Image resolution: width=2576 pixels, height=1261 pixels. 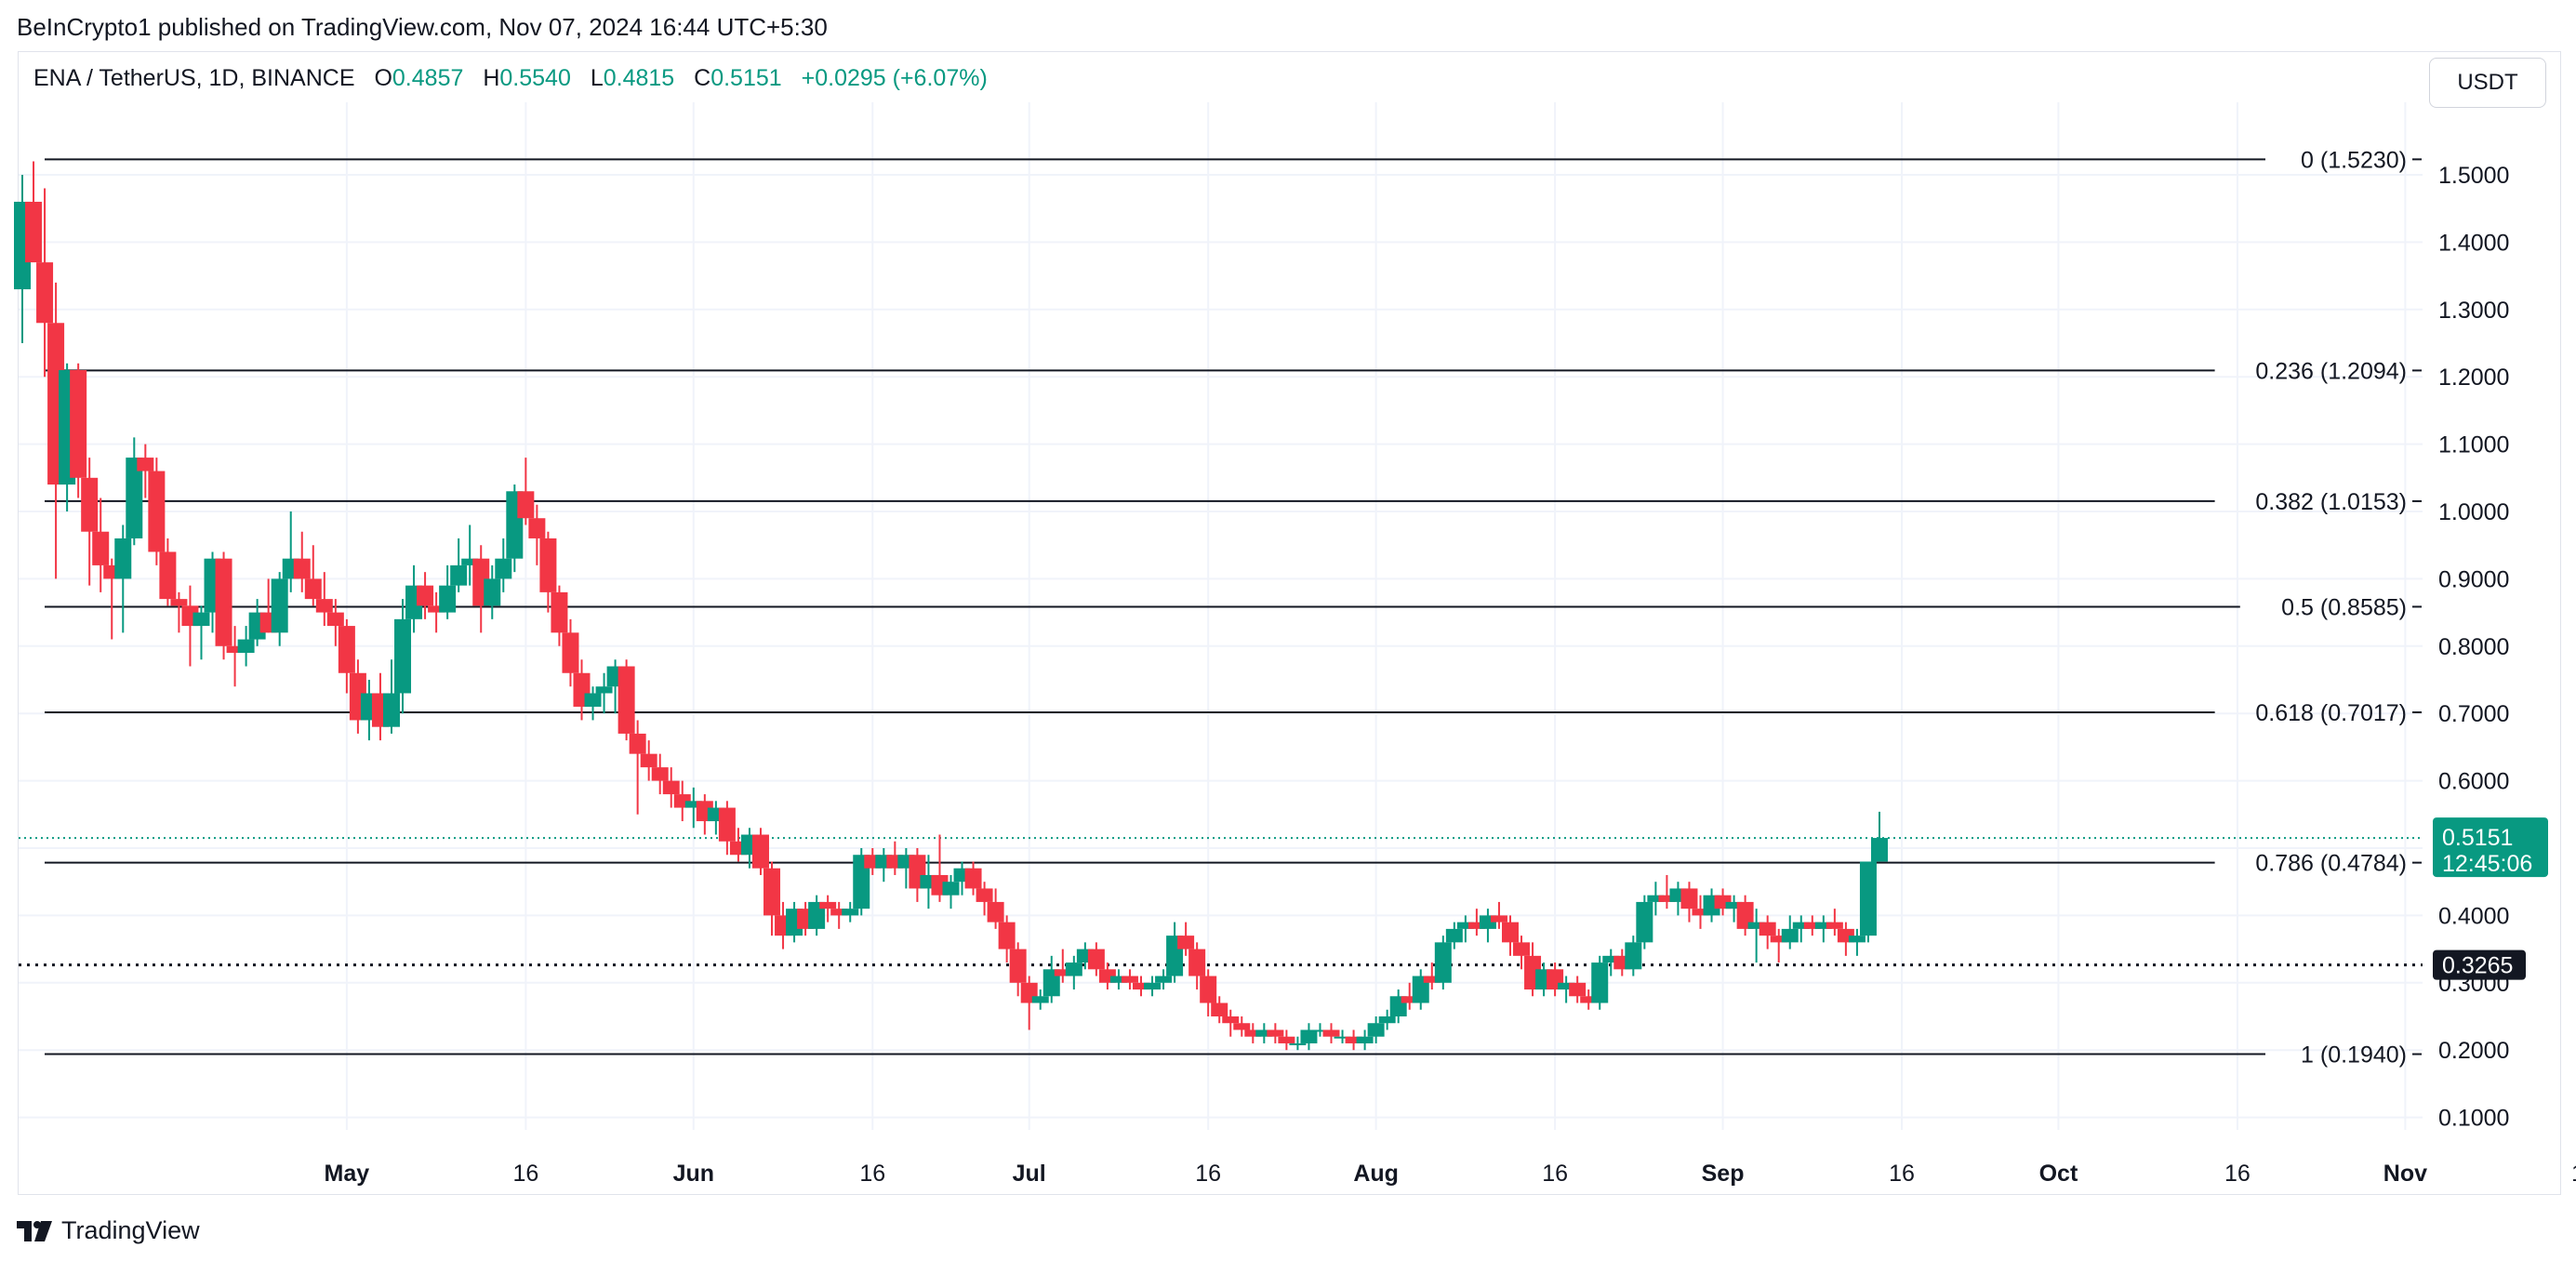 I want to click on tradingview-logo-icon, so click(x=34, y=1230).